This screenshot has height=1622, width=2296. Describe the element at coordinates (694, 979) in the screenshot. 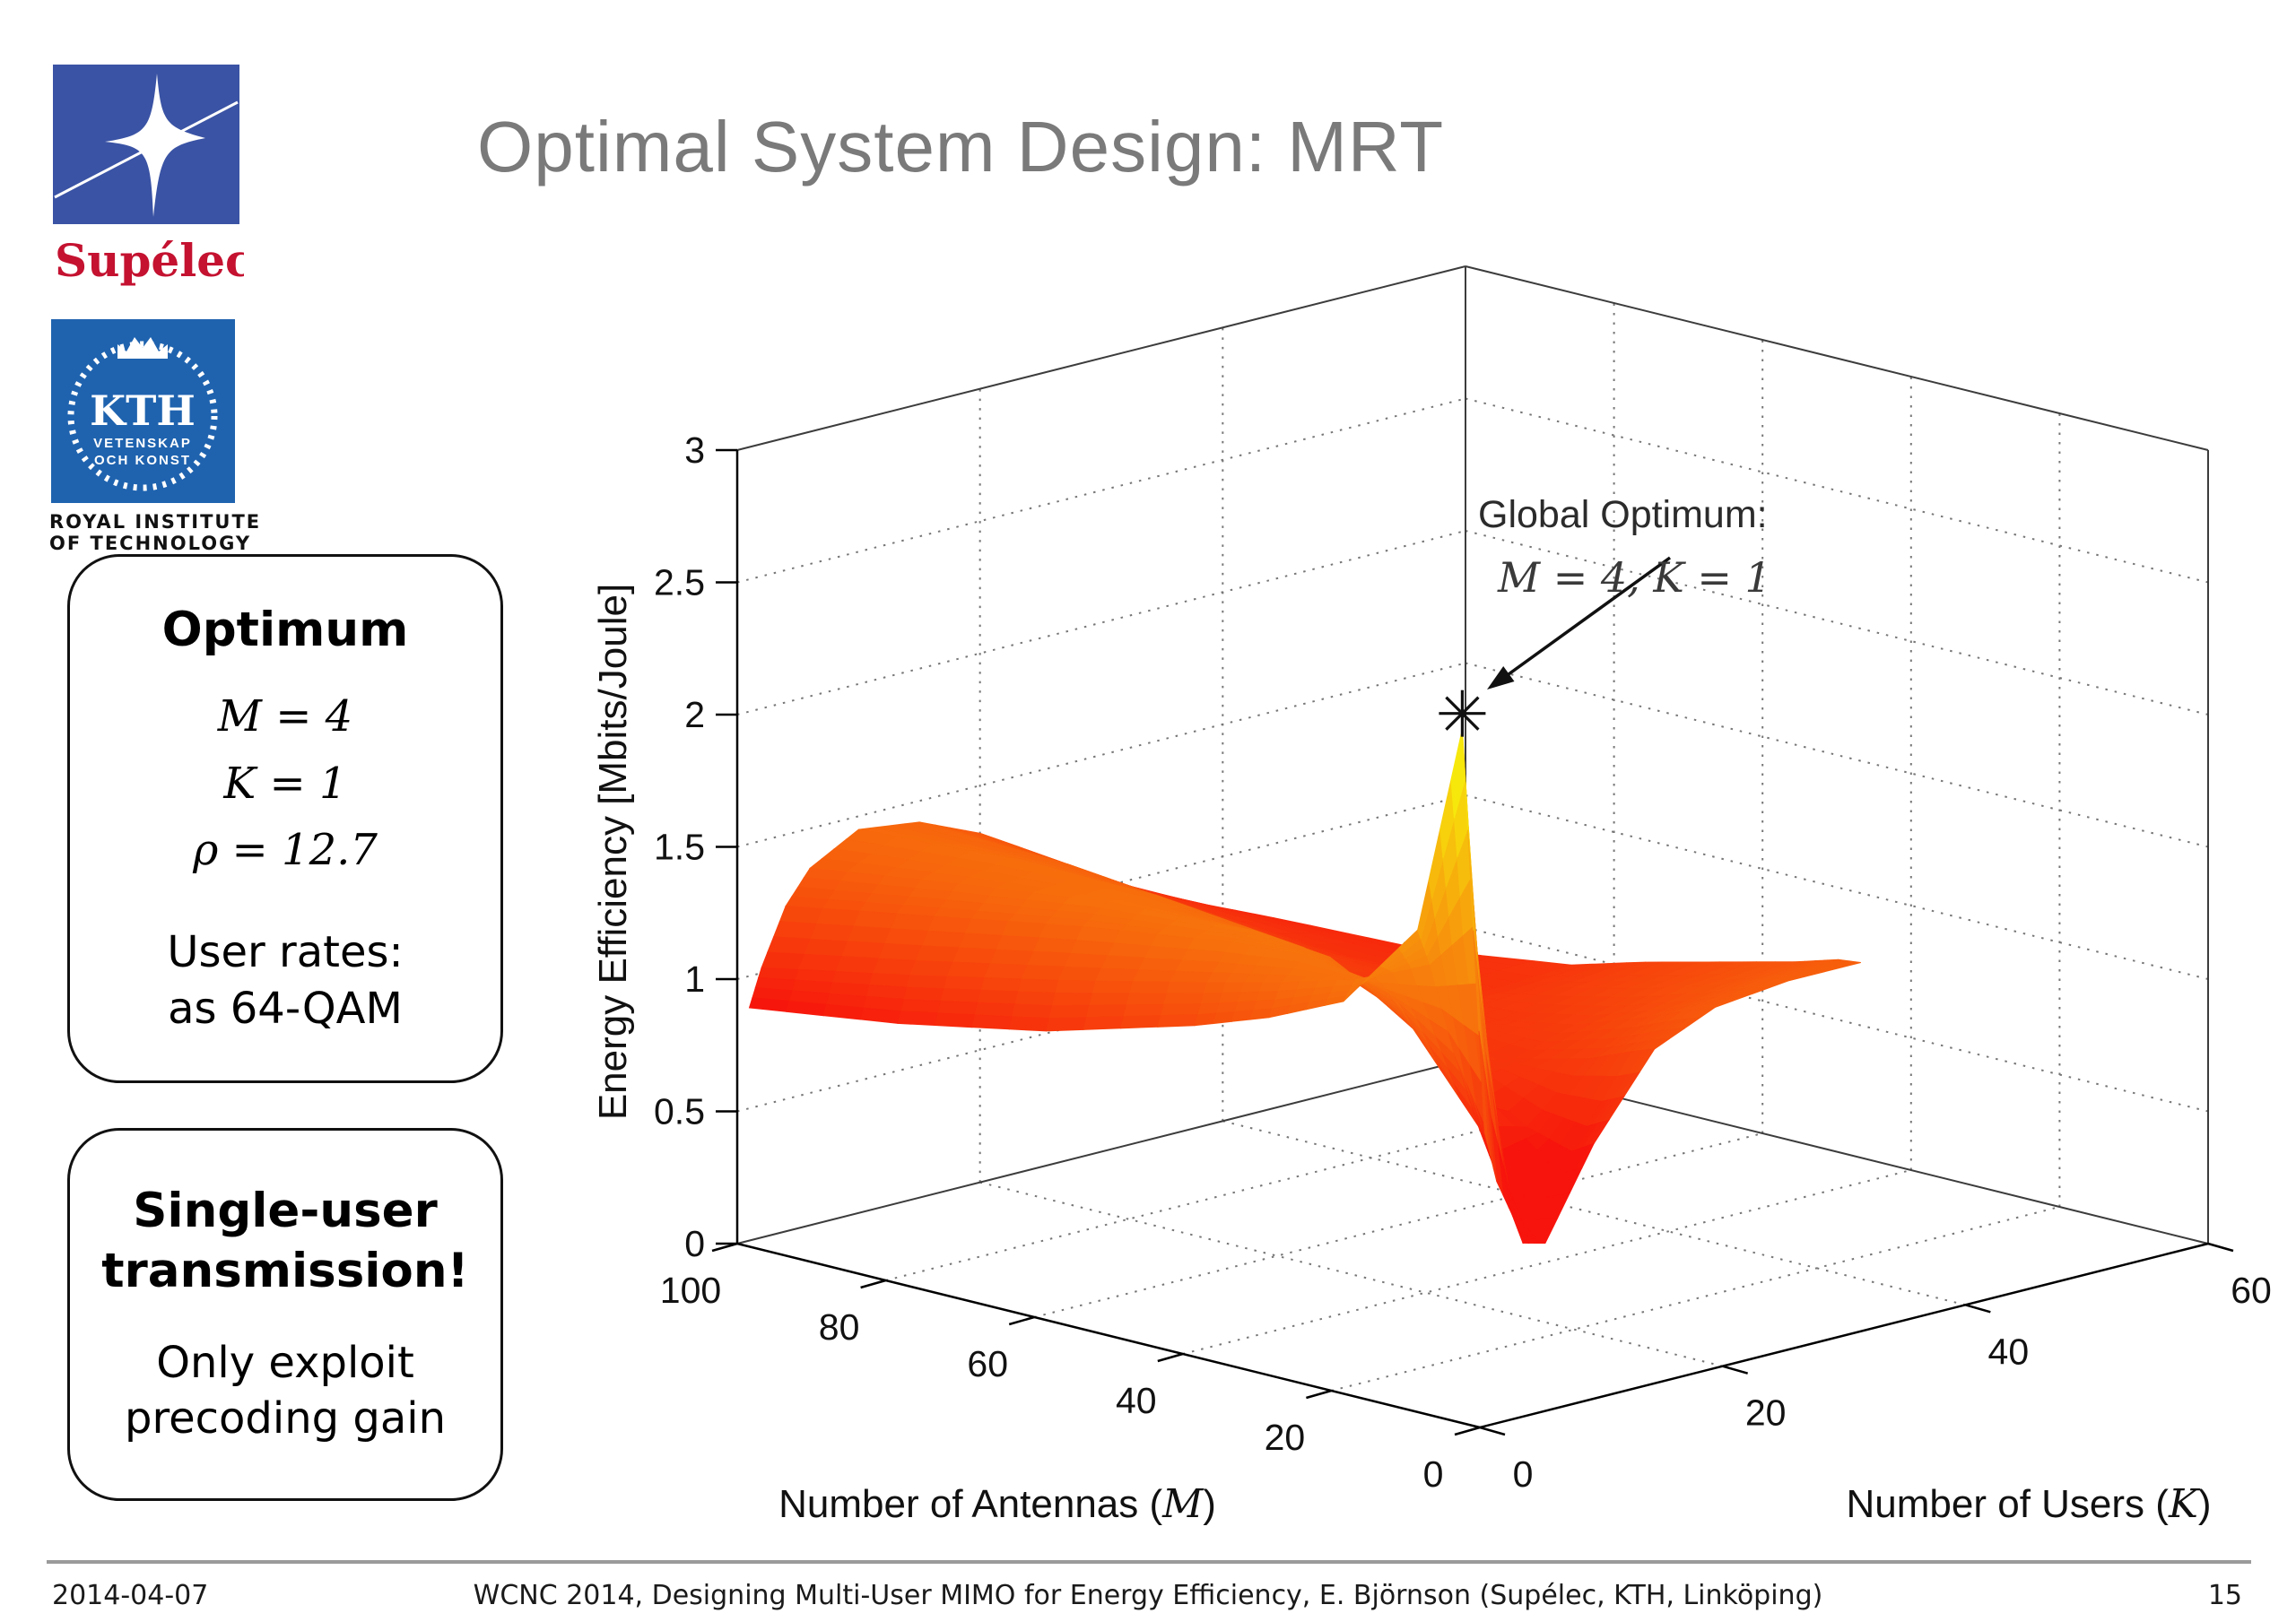

I see `z-tick-label: 1` at that location.